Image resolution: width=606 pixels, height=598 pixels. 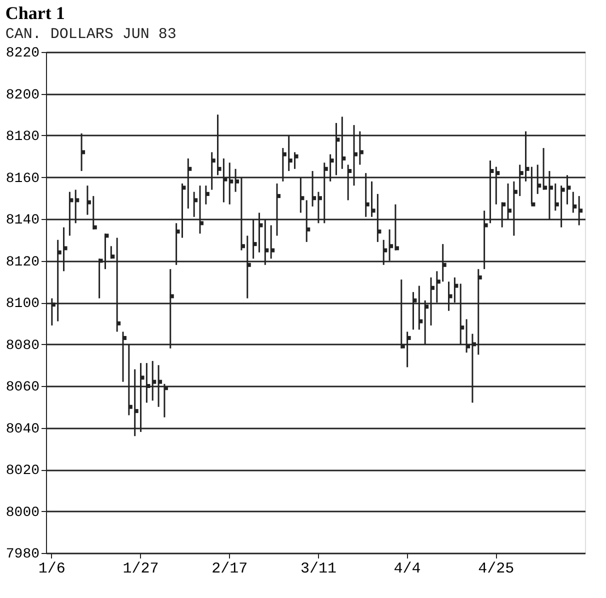 I want to click on chart-title: Chart 1, so click(x=35, y=13).